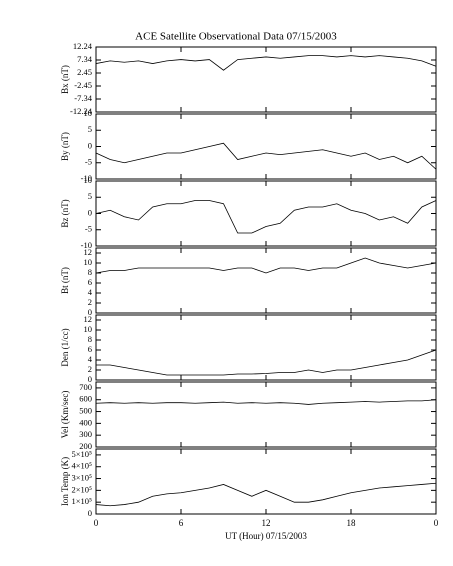 This screenshot has height=566, width=453. Describe the element at coordinates (81, 111) in the screenshot. I see `y-tick-label: -12.24` at that location.